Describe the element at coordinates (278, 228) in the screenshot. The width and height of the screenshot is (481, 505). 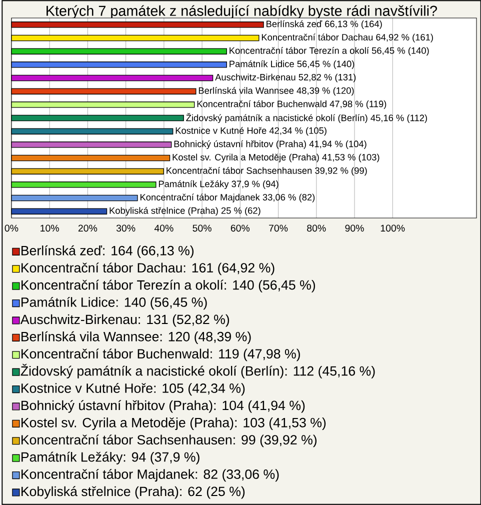
I see `x-tick-label: 70%` at that location.